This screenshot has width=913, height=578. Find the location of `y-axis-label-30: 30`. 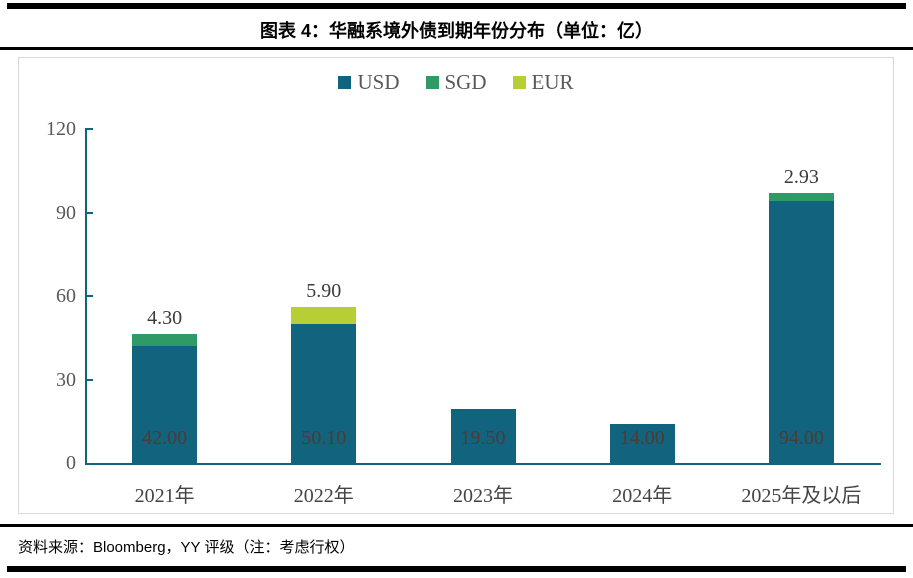

y-axis-label-30: 30 is located at coordinates (66, 379).